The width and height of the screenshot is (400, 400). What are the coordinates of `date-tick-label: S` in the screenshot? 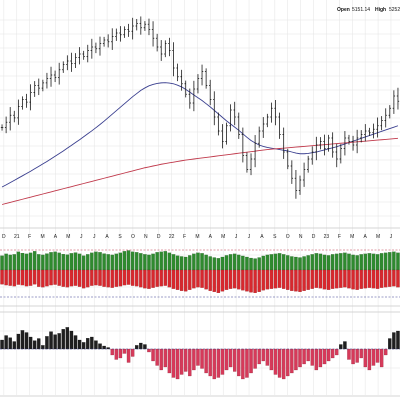 It's located at (120, 237).